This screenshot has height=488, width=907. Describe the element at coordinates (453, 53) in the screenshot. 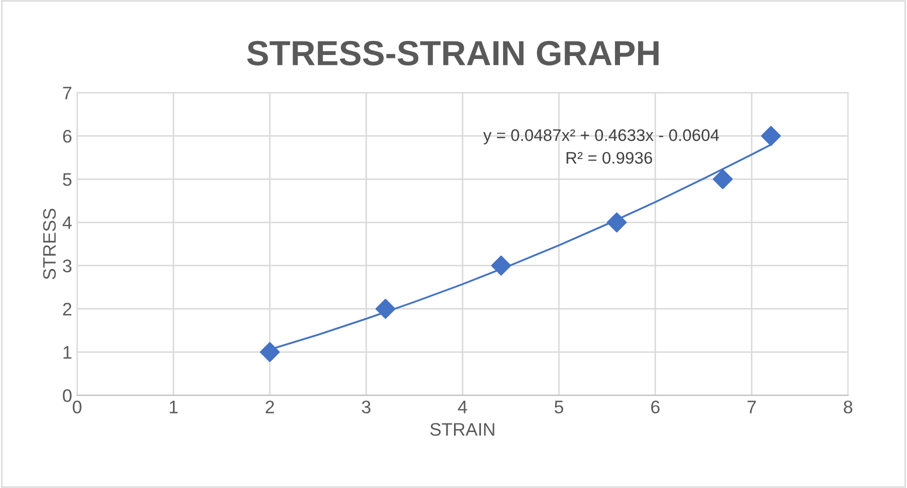

I see `chart-title: STRESS-STRAIN GRAPH` at that location.